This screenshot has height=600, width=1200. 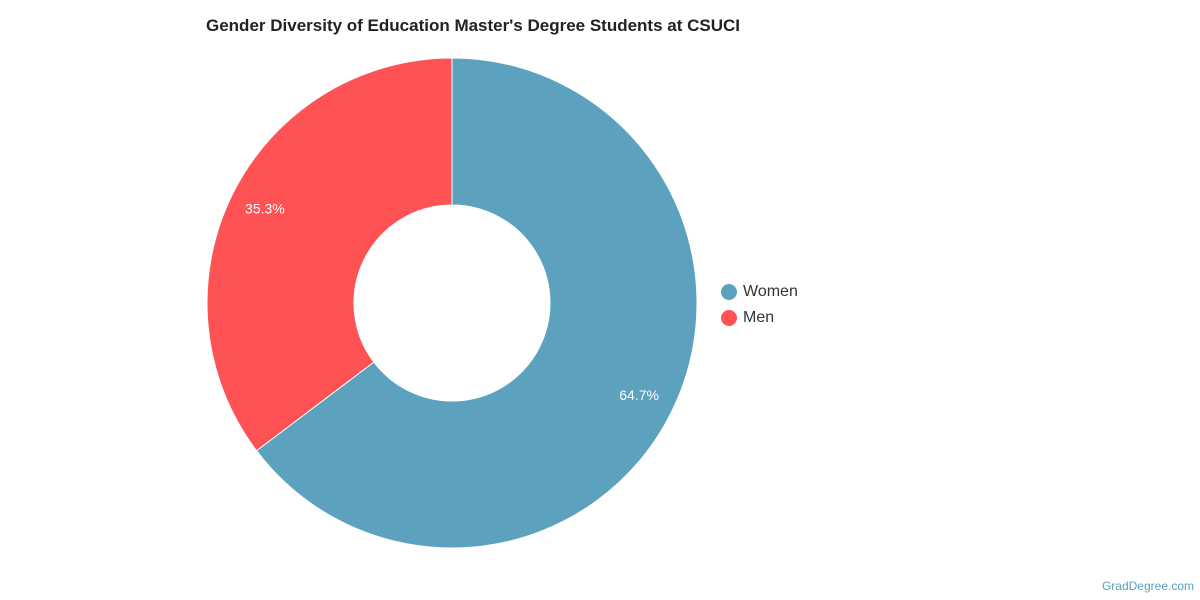 What do you see at coordinates (770, 291) in the screenshot?
I see `legend-label: Women` at bounding box center [770, 291].